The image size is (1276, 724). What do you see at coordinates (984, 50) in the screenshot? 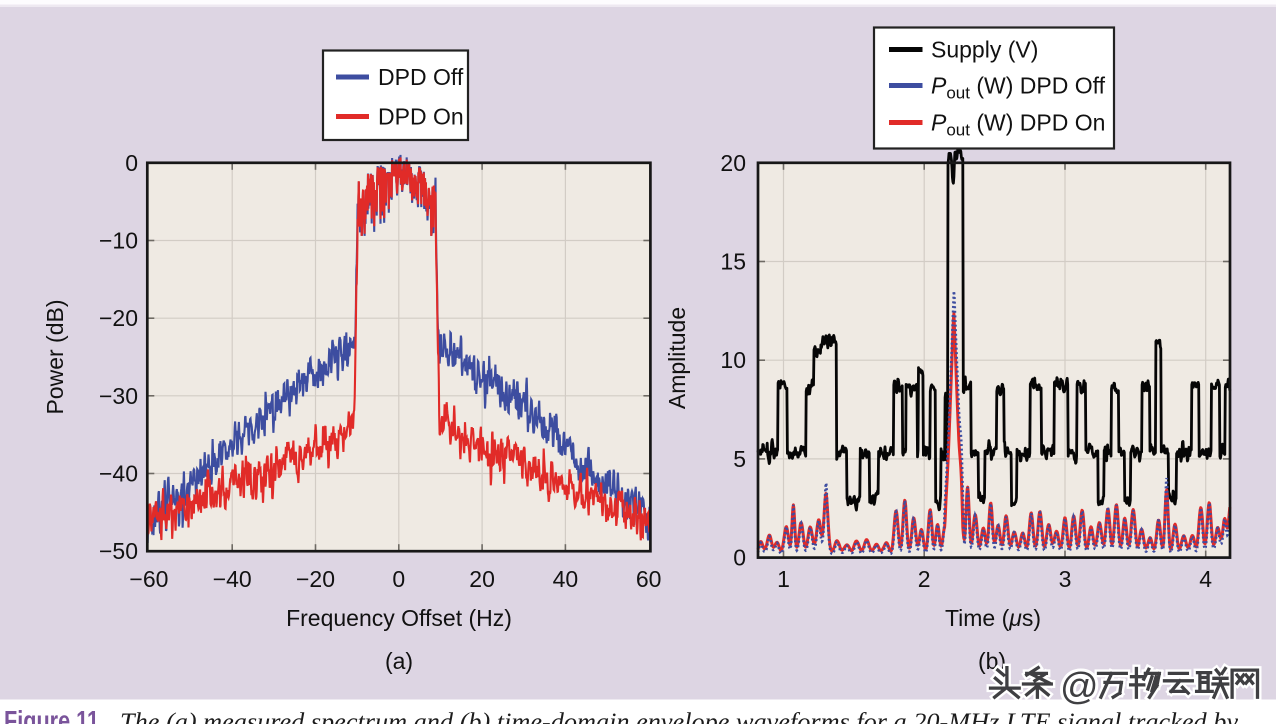
I see `svg-text: Supply (V)` at bounding box center [984, 50].